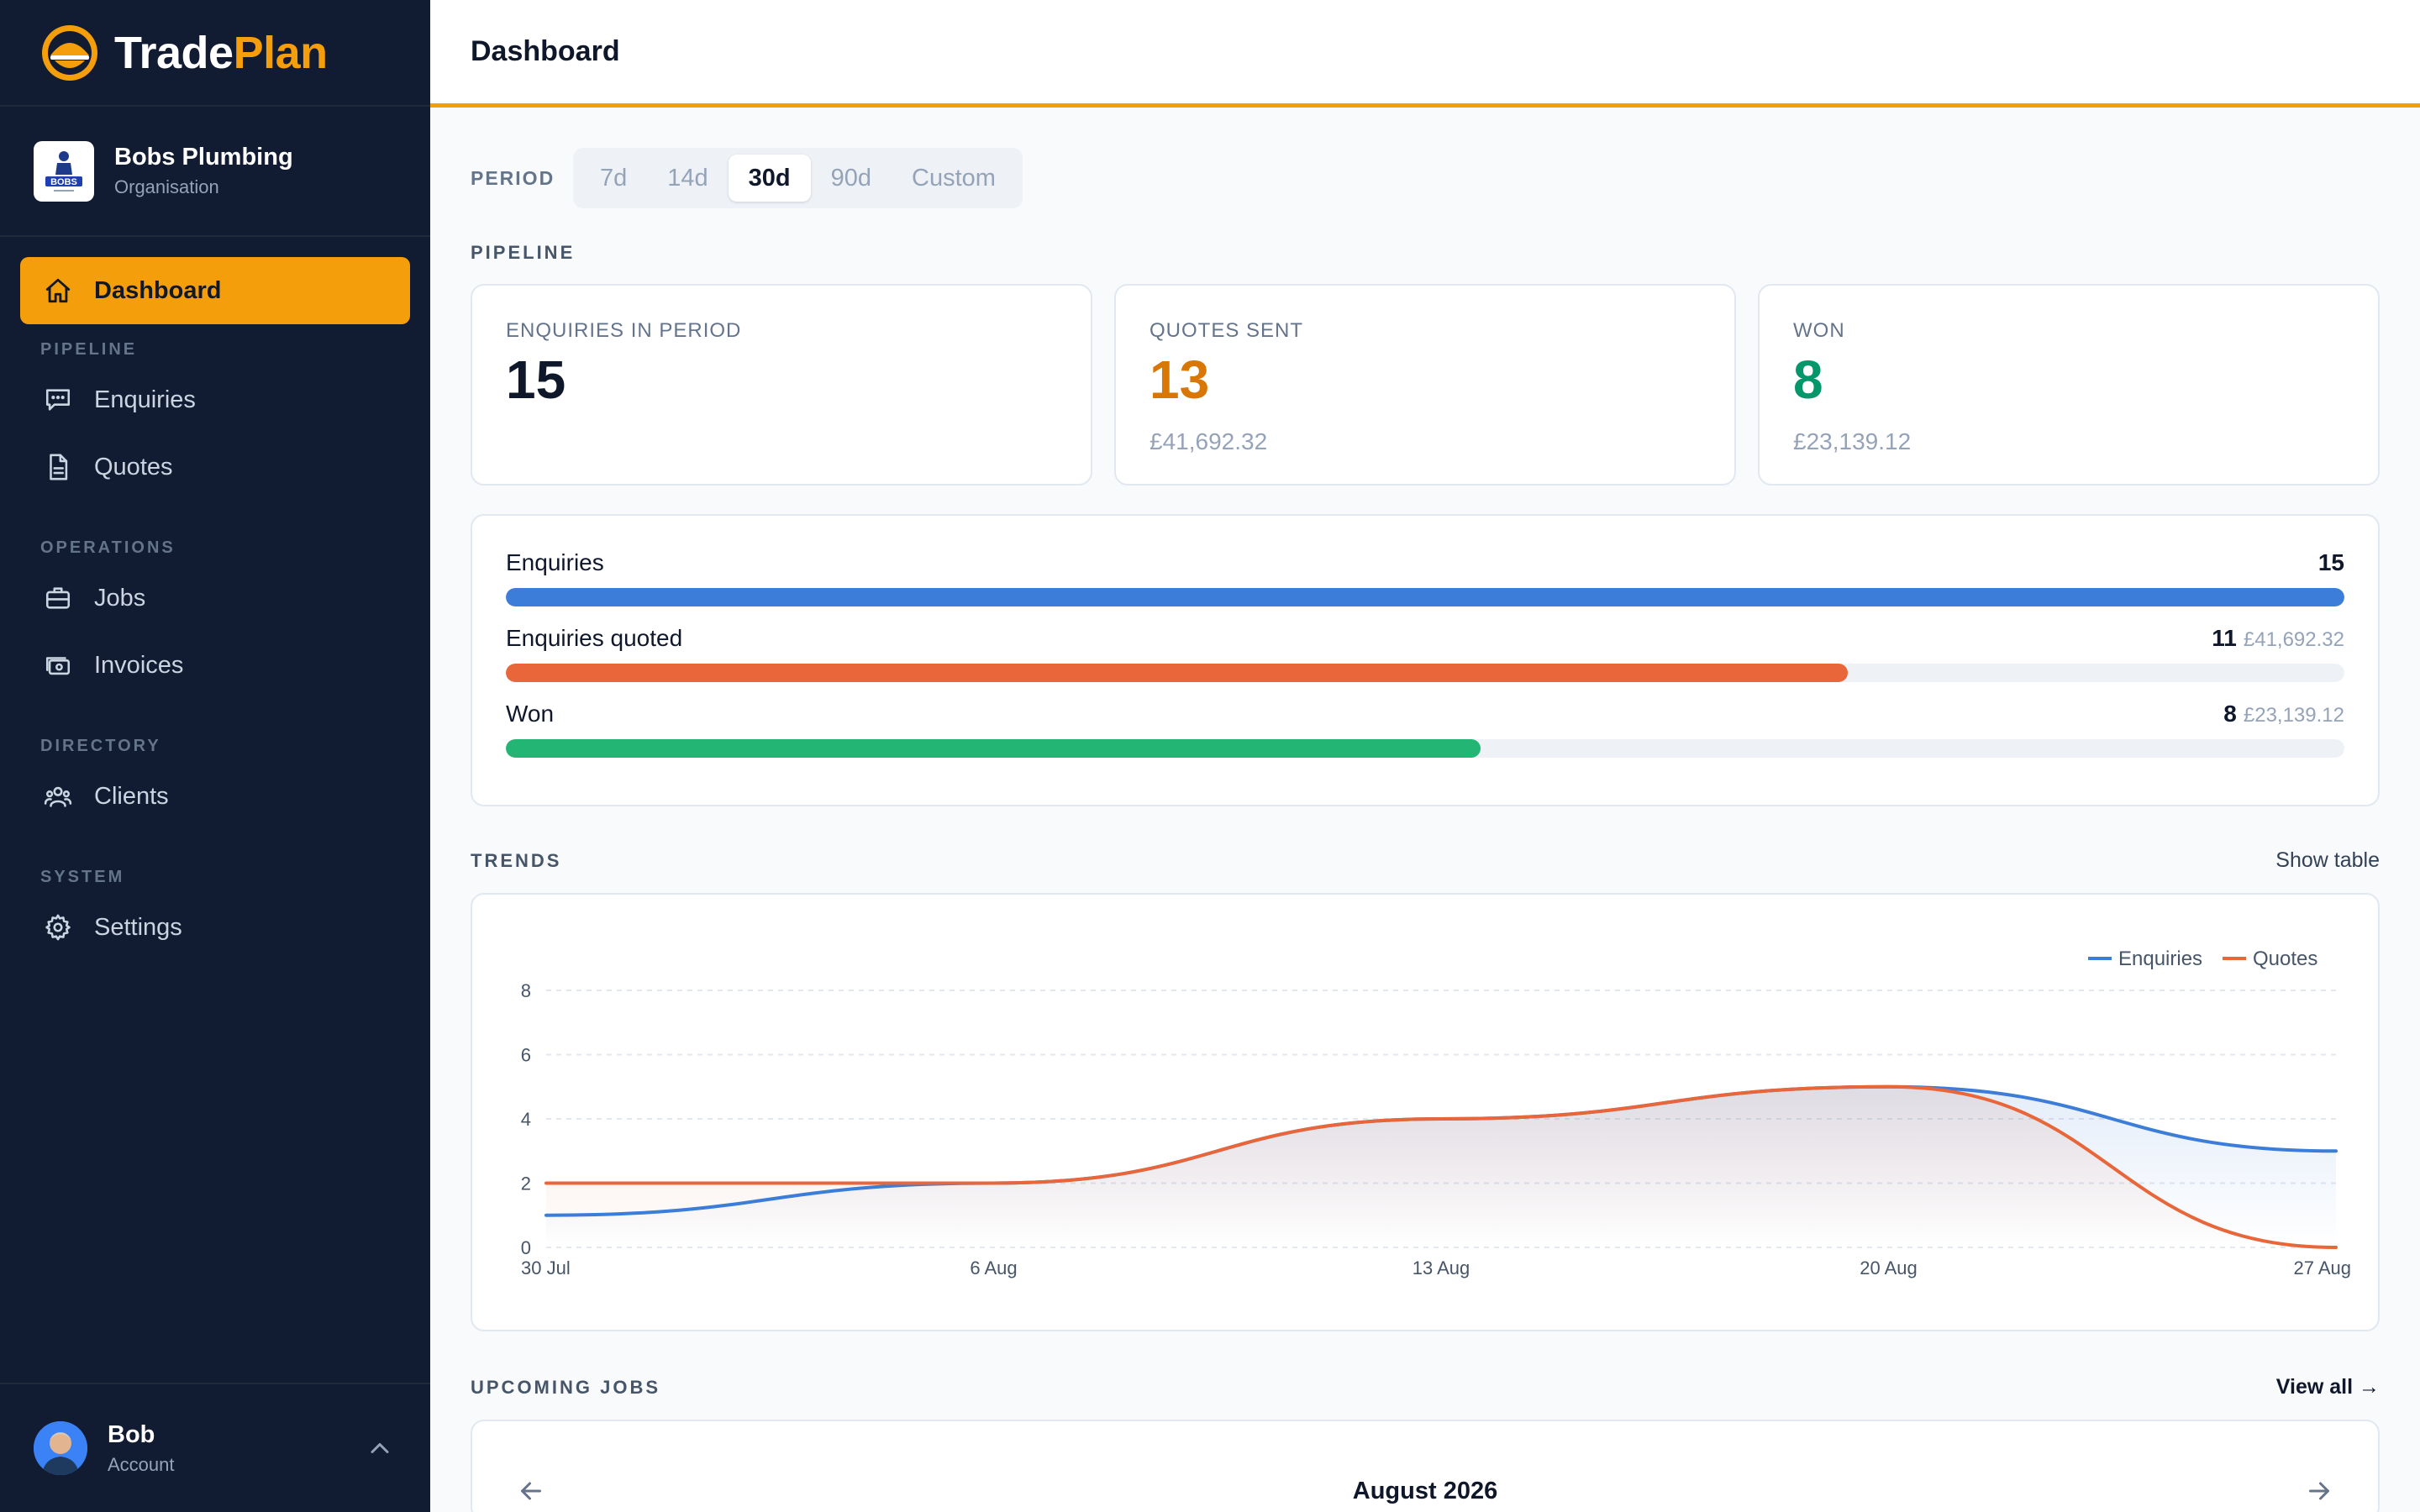 The width and height of the screenshot is (2420, 1512). I want to click on upcoming-jobs-calendar: August 2026, so click(1425, 1466).